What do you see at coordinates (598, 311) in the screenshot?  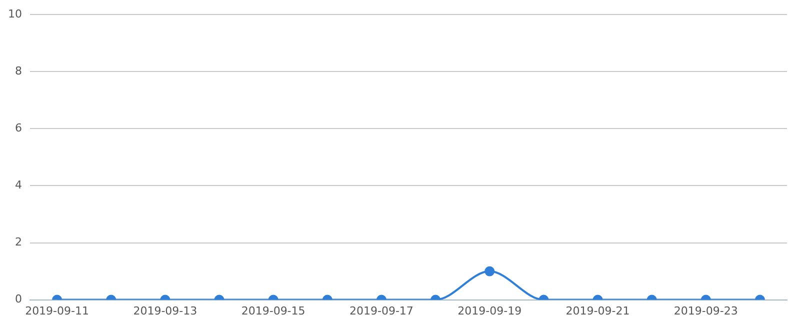 I see `x-tick-label: 2019-09-21` at bounding box center [598, 311].